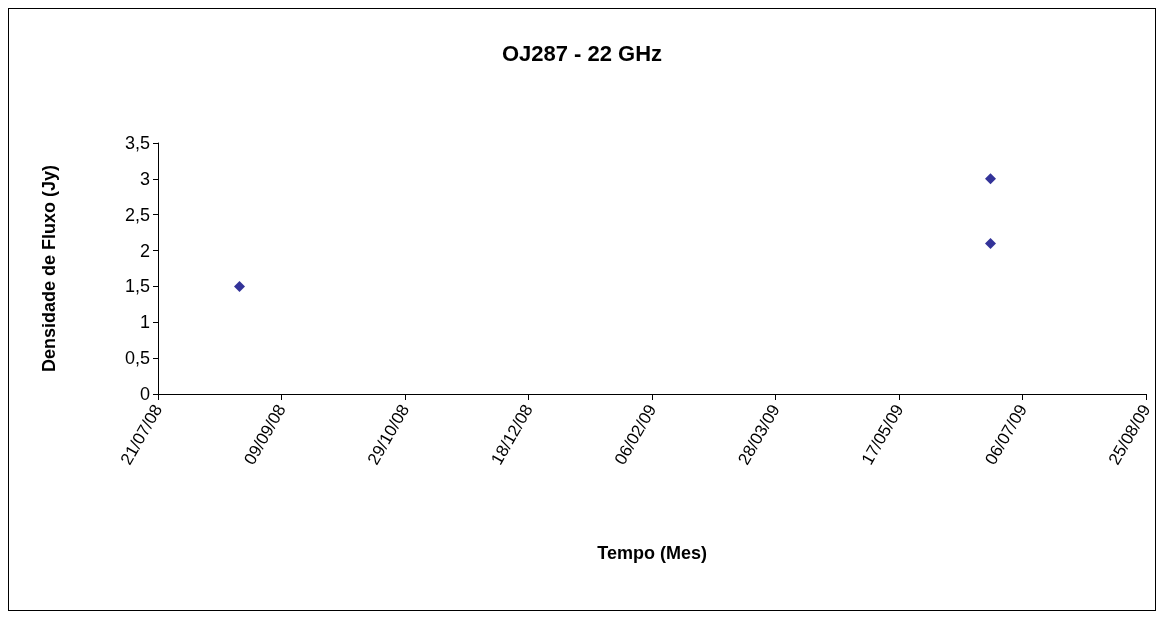  What do you see at coordinates (652, 553) in the screenshot?
I see `x-axis-title: Tempo (Mes)` at bounding box center [652, 553].